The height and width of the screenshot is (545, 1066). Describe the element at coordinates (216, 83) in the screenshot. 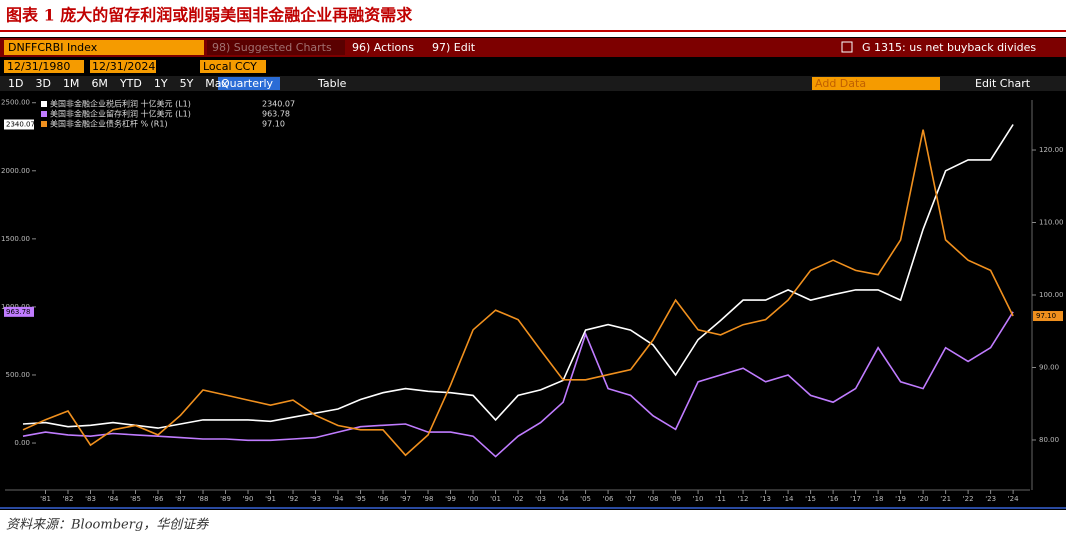

I see `range-button: Max` at that location.